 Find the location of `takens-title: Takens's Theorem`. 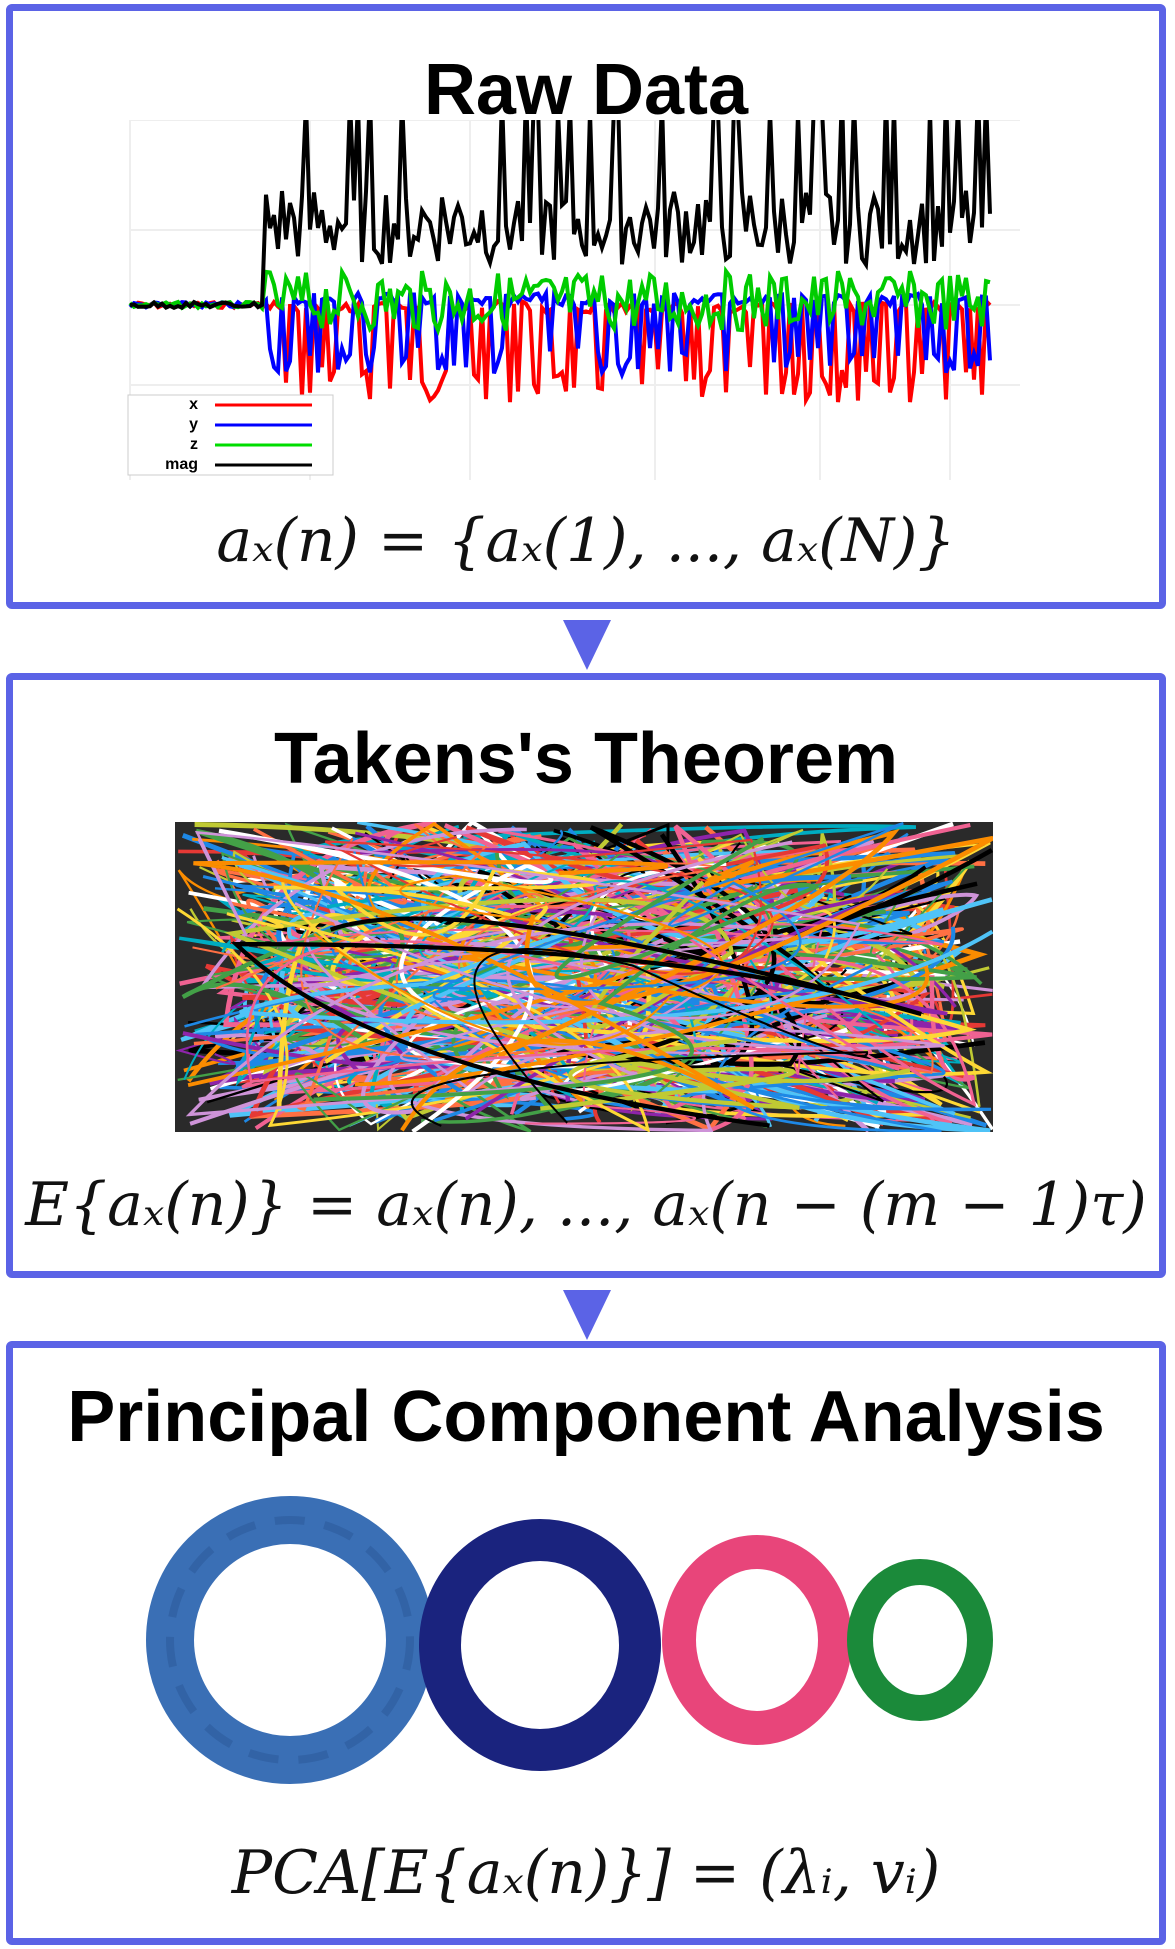

takens-title: Takens's Theorem is located at coordinates (586, 759).